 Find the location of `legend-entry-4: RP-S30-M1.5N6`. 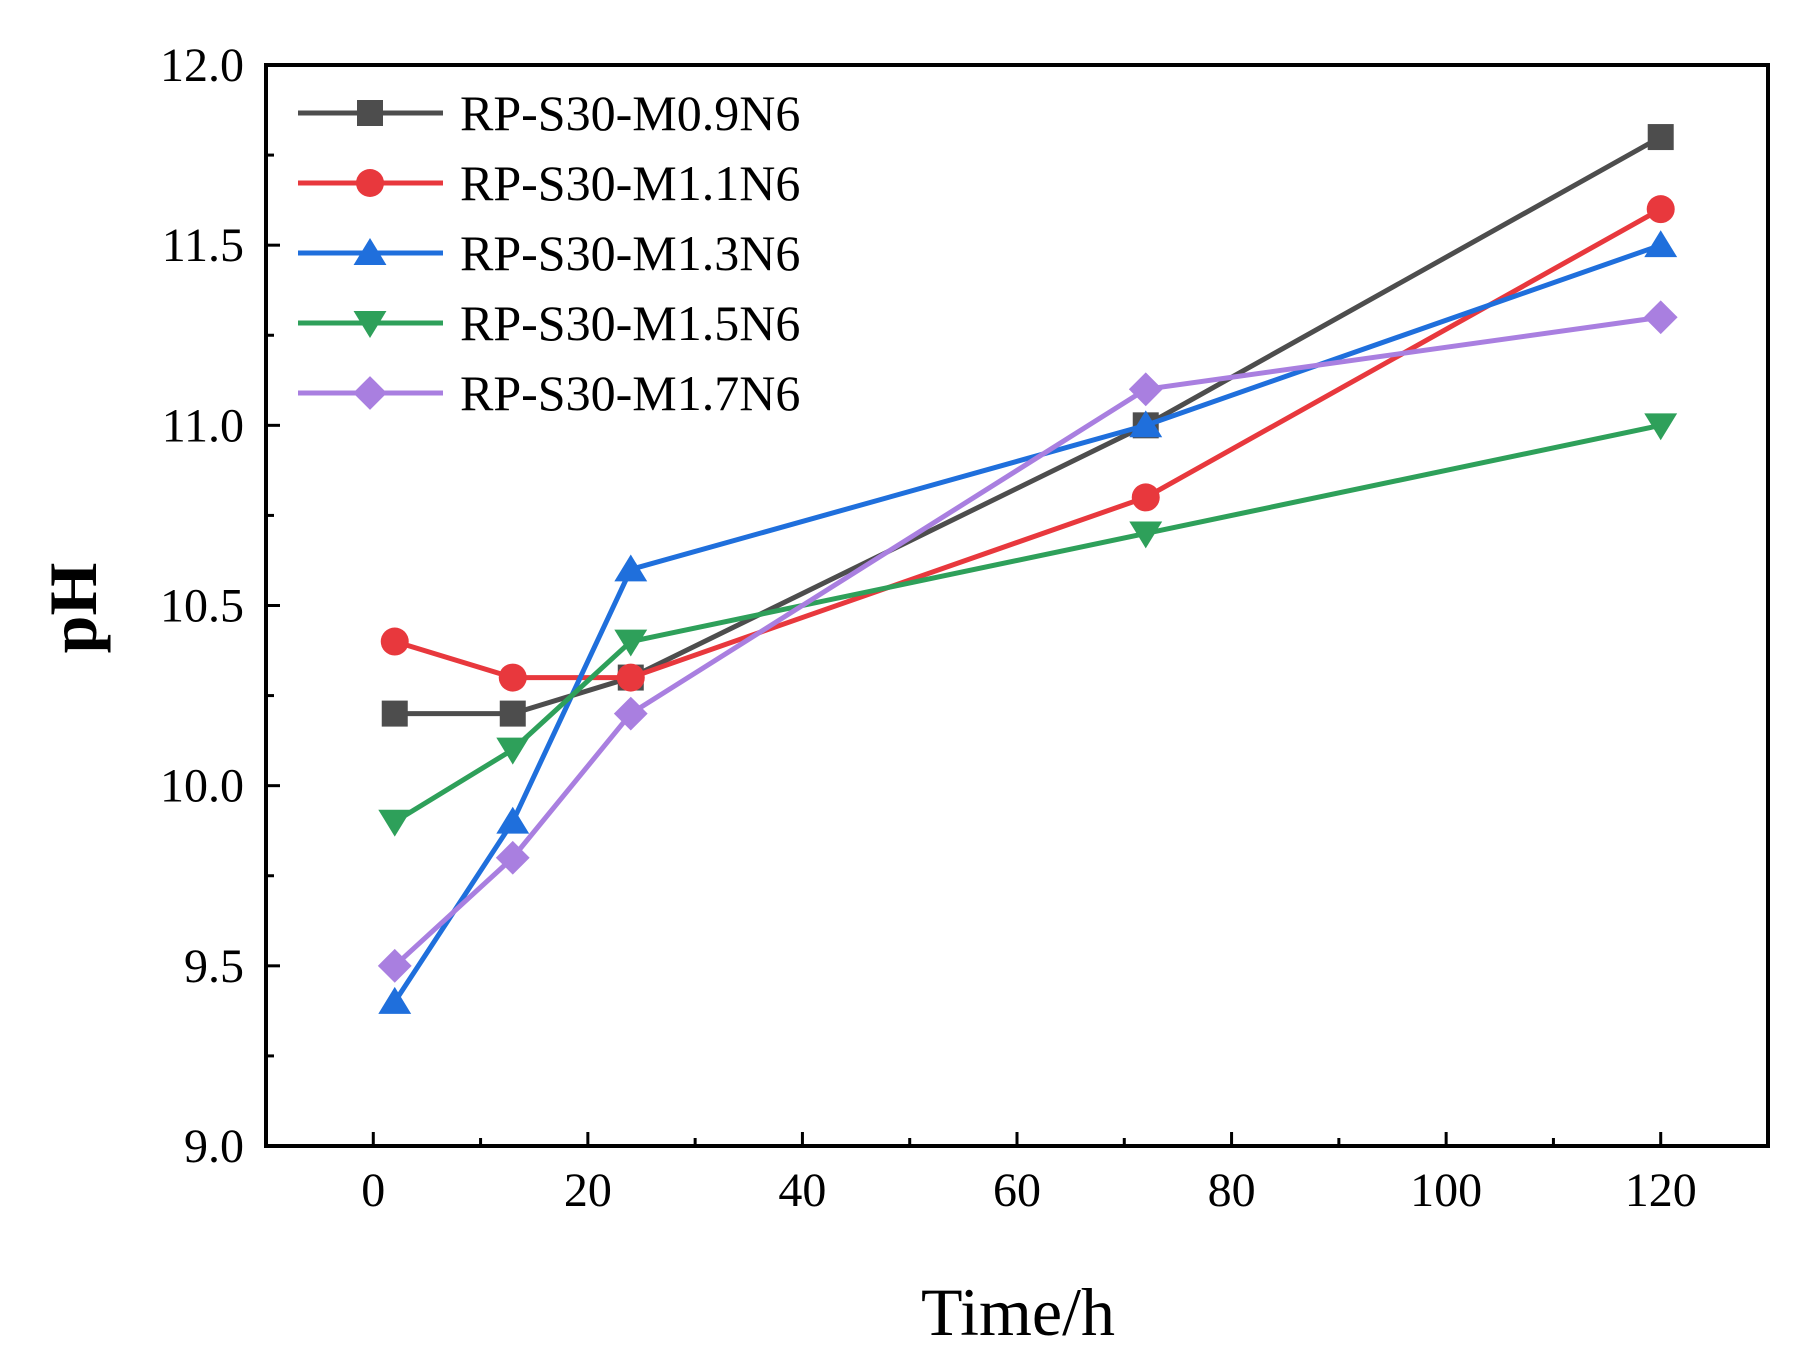

legend-entry-4: RP-S30-M1.5N6 is located at coordinates (549, 323).